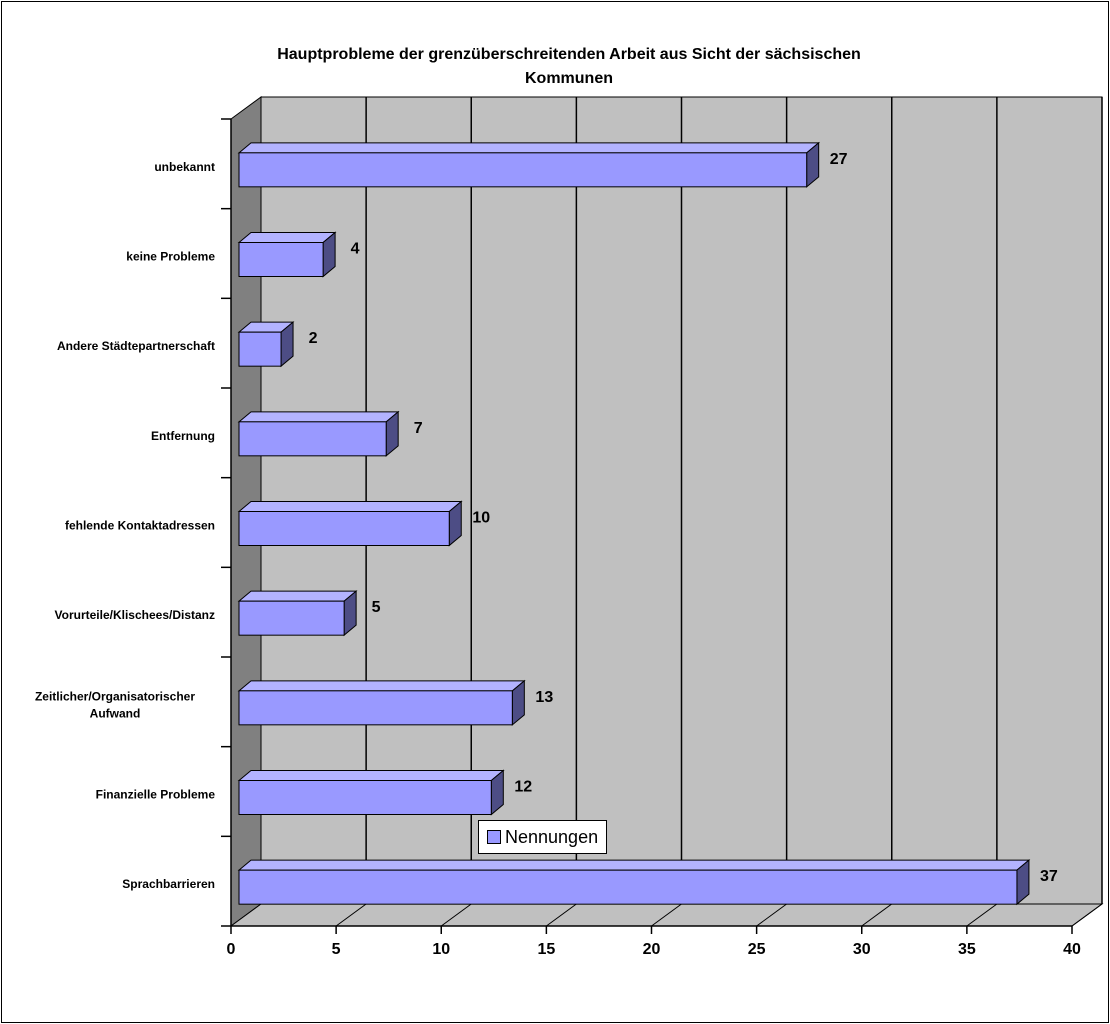 Image resolution: width=1110 pixels, height=1024 pixels. I want to click on data-label: 12, so click(523, 787).